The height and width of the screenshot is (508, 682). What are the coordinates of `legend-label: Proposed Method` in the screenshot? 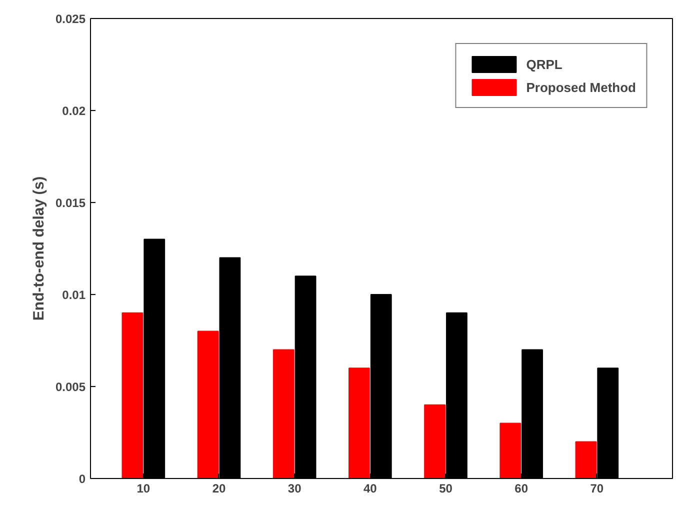 It's located at (581, 87).